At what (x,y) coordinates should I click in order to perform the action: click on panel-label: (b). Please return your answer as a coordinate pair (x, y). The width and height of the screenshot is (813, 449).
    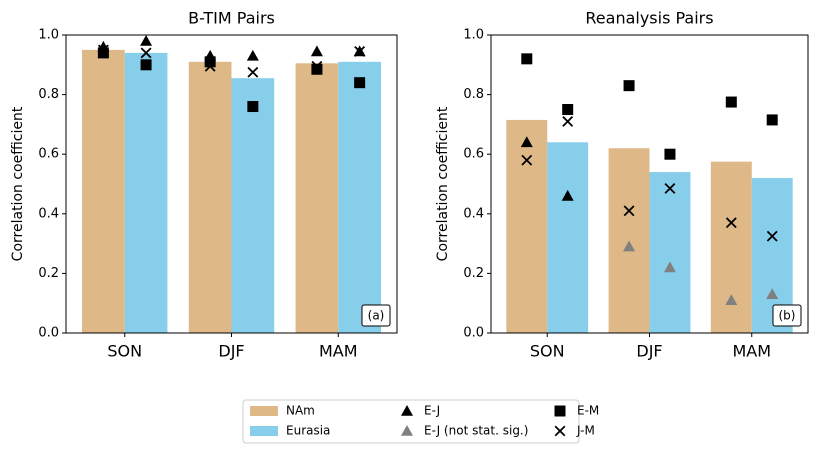
    Looking at the image, I should click on (787, 316).